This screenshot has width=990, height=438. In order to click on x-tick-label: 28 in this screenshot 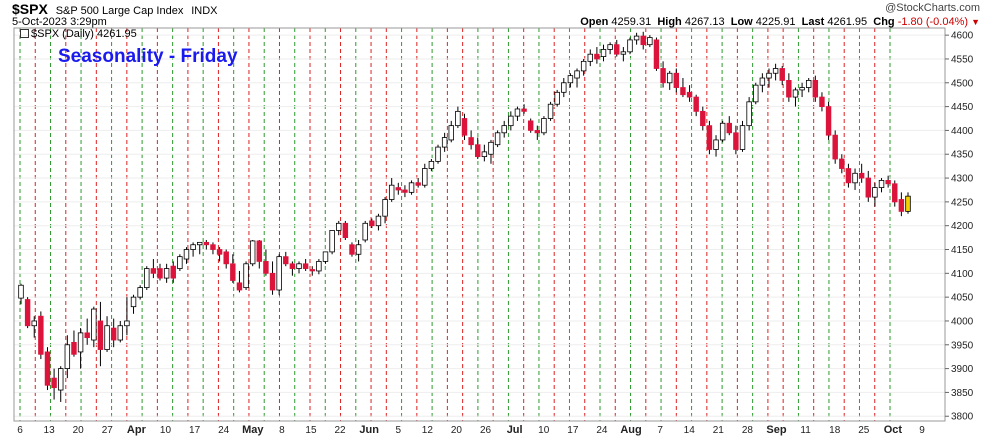, I will do `click(748, 430)`.